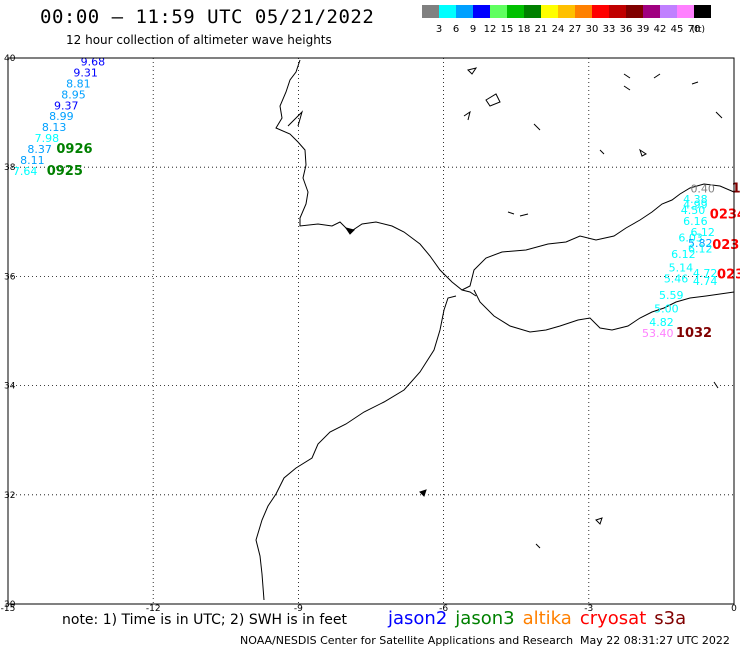  Describe the element at coordinates (507, 29) in the screenshot. I see `legend-label: 15` at that location.